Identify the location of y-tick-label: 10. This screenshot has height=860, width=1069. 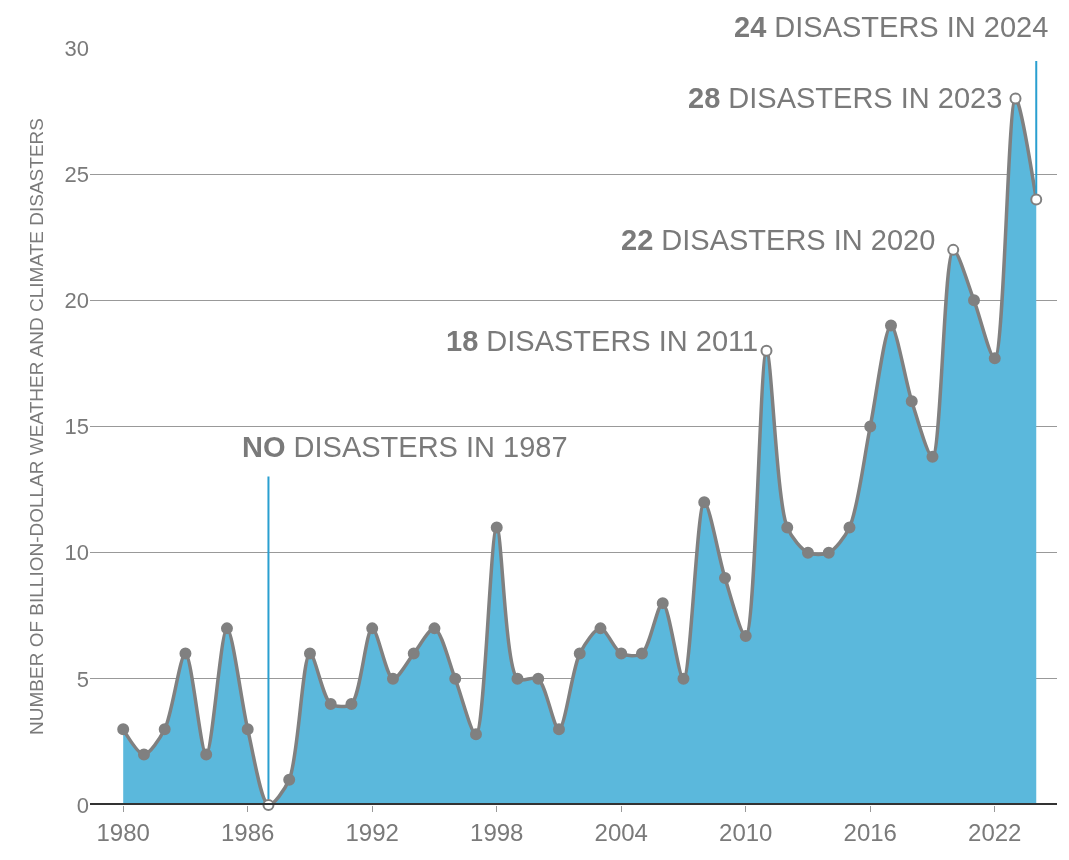
(76, 553).